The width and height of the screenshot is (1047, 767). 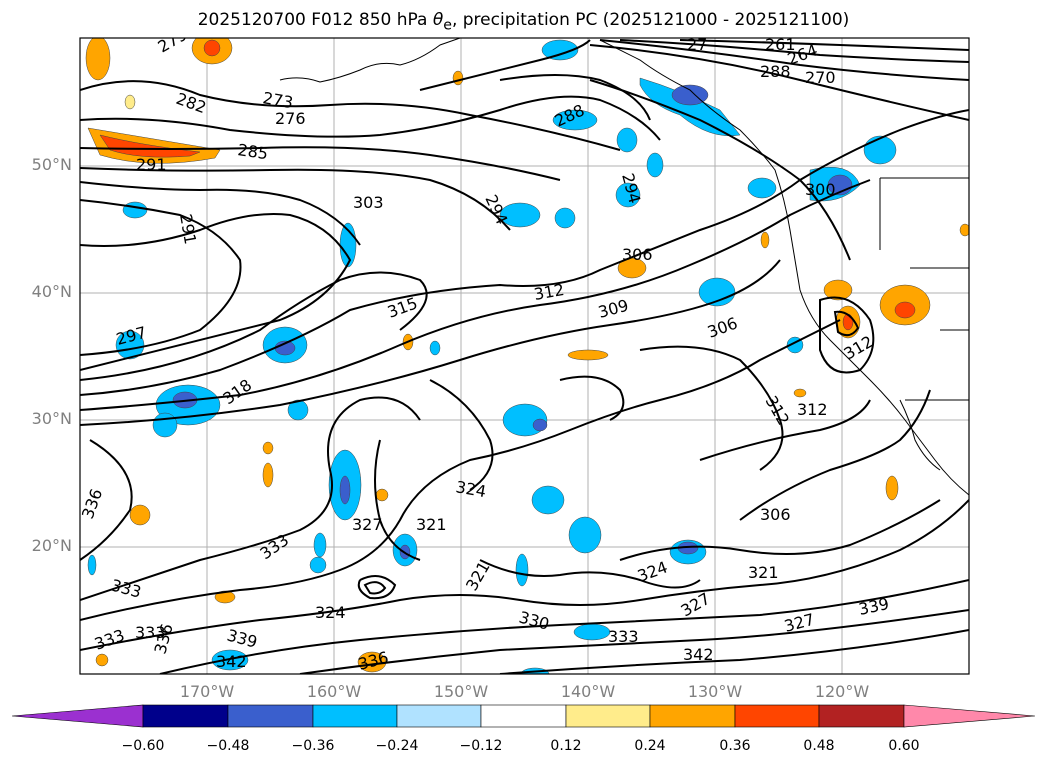 I want to click on contour-label: 27, so click(x=697, y=44).